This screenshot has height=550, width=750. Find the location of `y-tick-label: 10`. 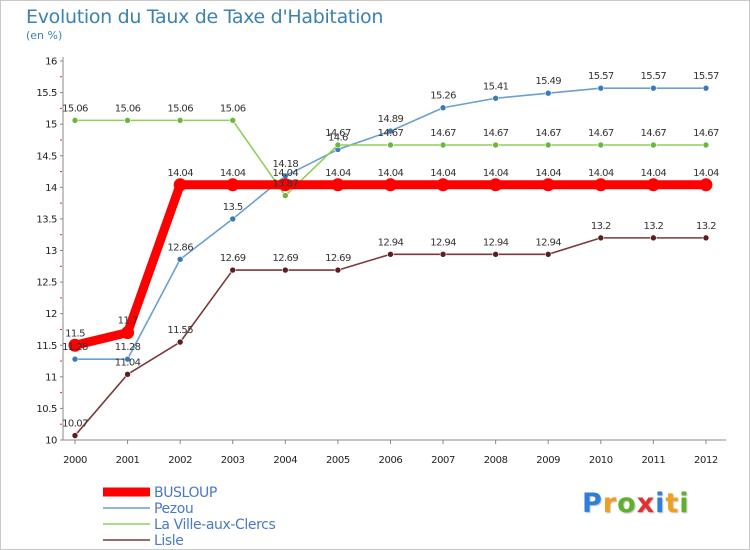

y-tick-label: 10 is located at coordinates (51, 441).